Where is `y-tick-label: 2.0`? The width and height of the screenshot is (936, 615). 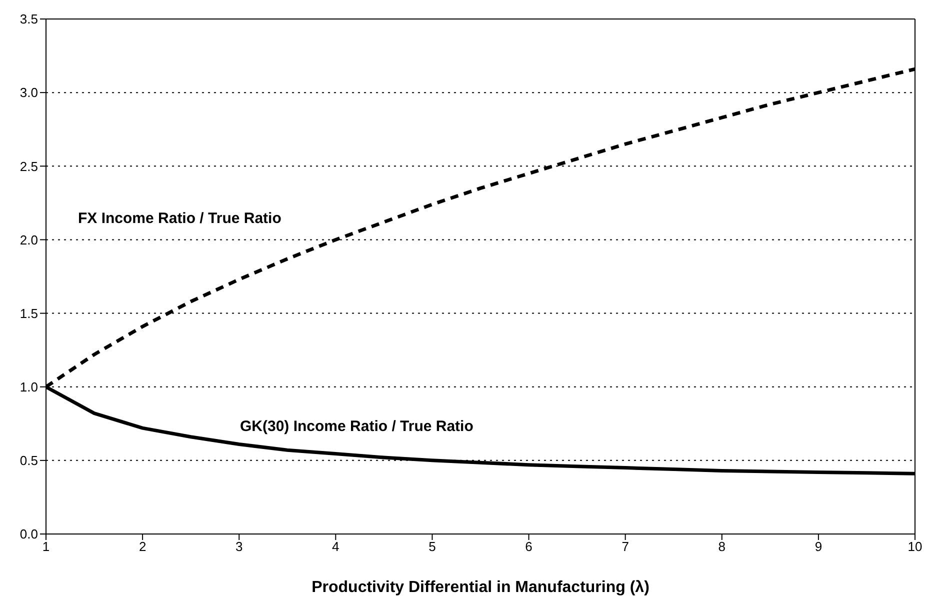
y-tick-label: 2.0 is located at coordinates (29, 240).